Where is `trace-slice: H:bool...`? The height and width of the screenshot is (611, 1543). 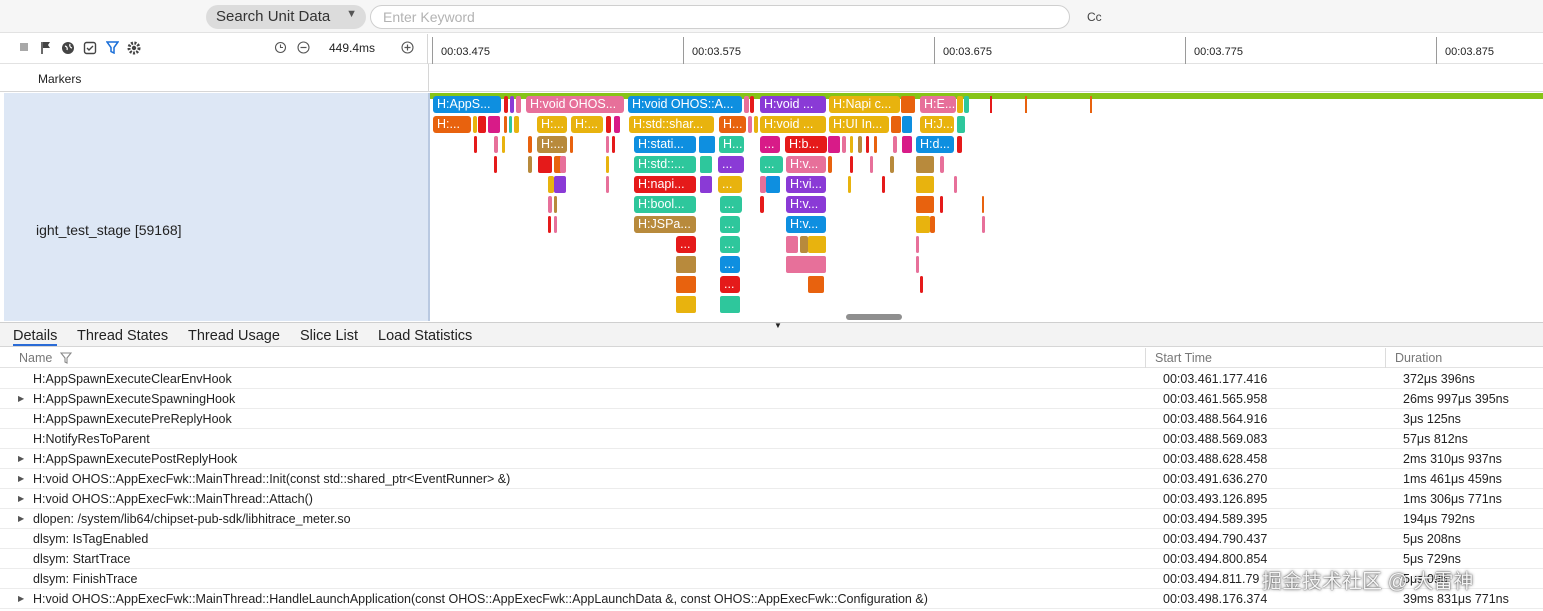 trace-slice: H:bool... is located at coordinates (665, 204).